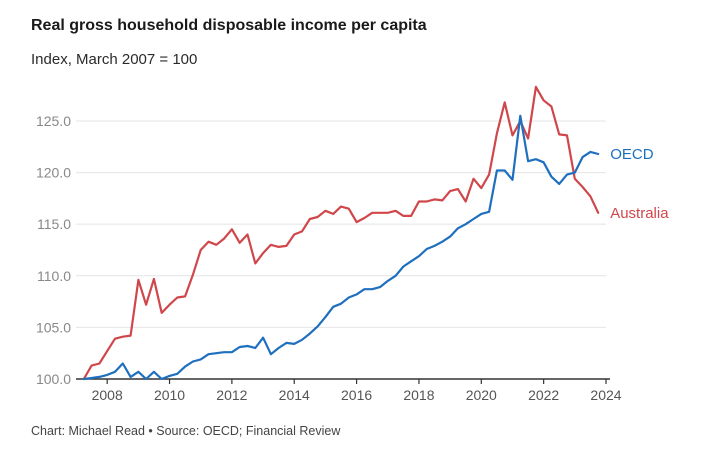 Image resolution: width=717 pixels, height=456 pixels. I want to click on y-tick-label: 115.0, so click(54, 224).